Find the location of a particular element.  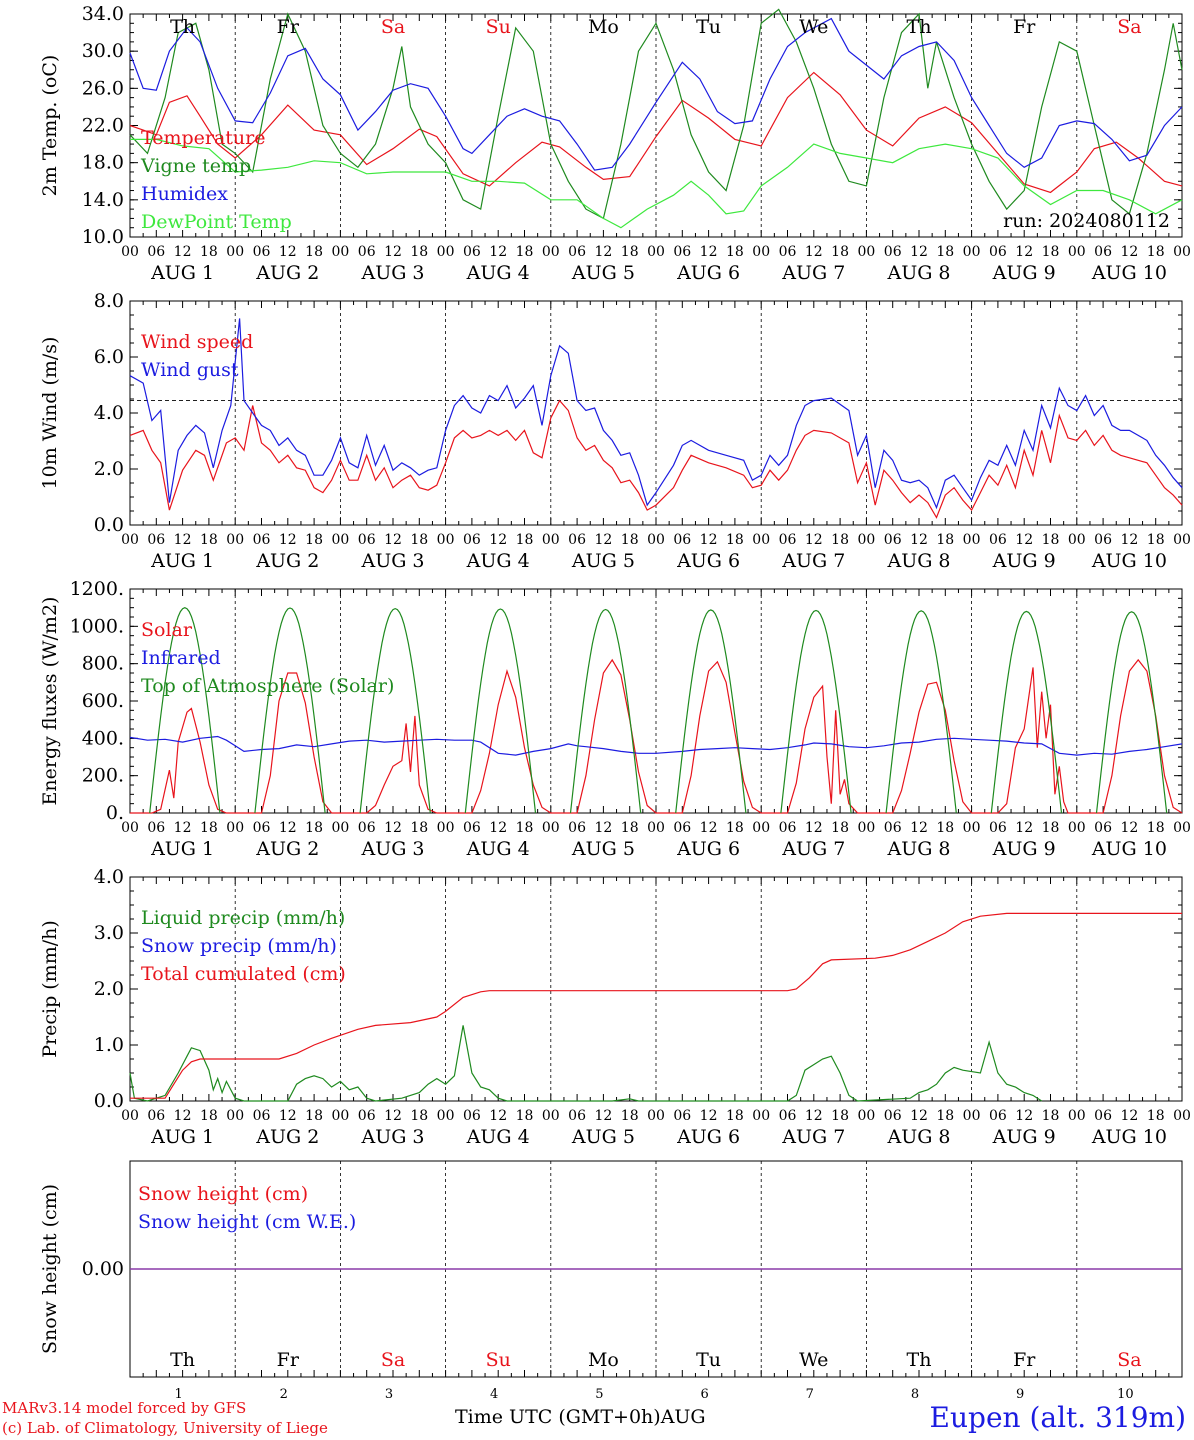

energy-date-label: AUG 10 is located at coordinates (1129, 849).